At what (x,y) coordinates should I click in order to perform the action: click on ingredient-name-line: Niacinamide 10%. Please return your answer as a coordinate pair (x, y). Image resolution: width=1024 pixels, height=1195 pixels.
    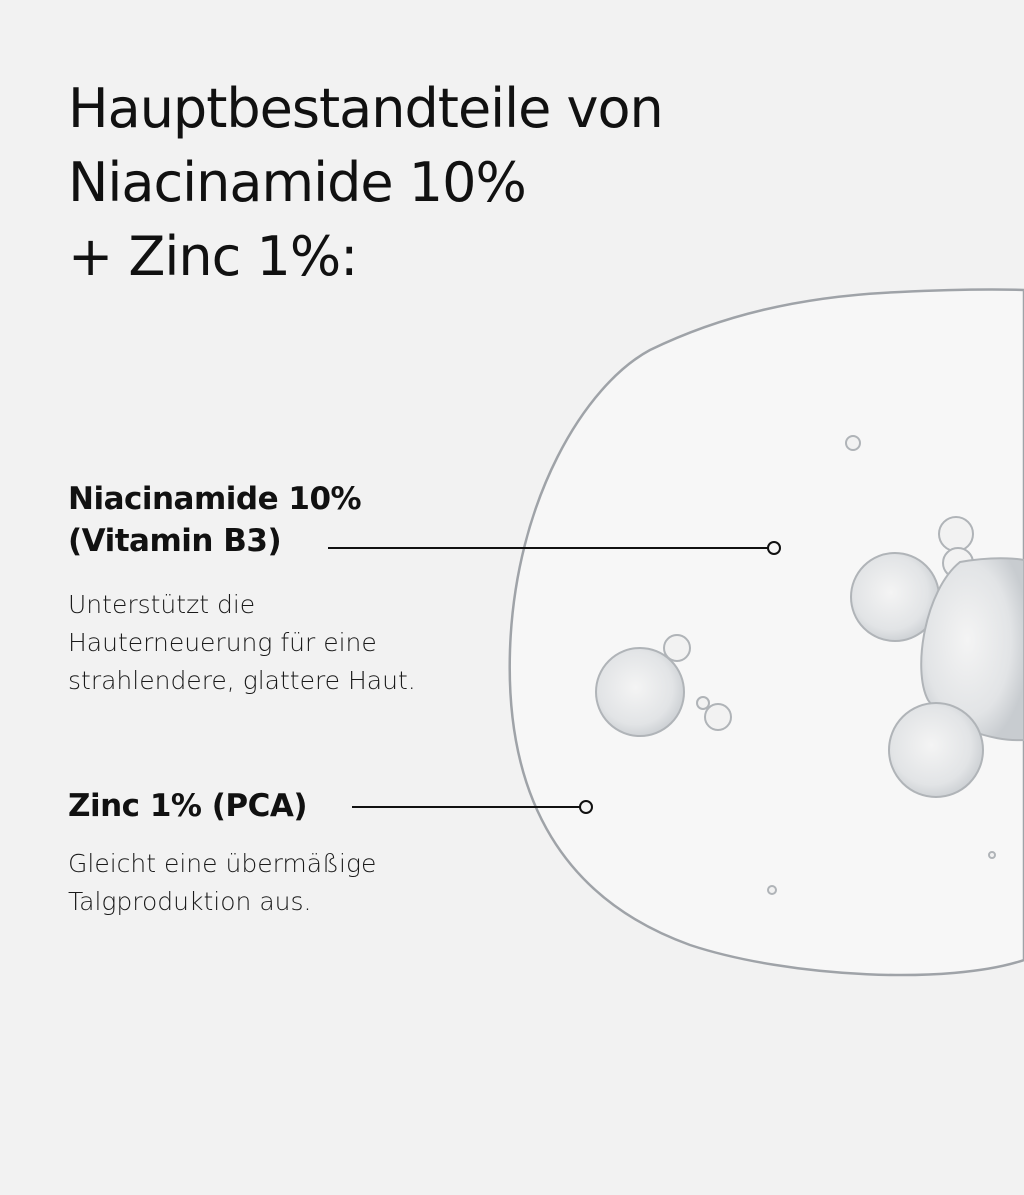
    Looking at the image, I should click on (215, 499).